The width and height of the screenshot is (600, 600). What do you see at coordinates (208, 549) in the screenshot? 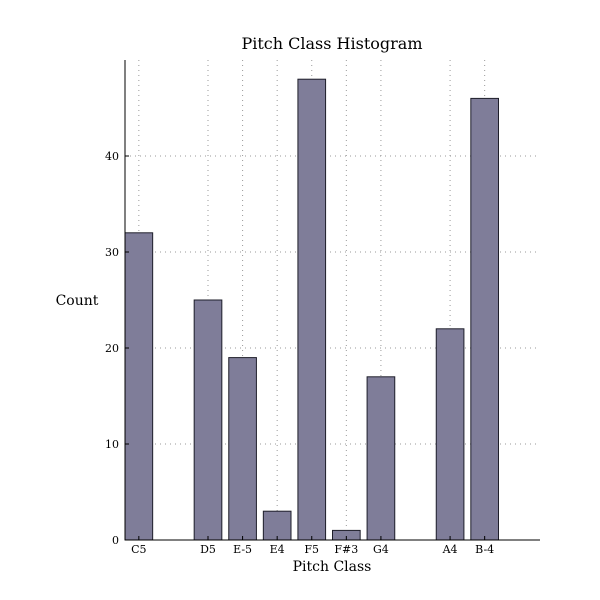
I see `x-tick-label: D5` at bounding box center [208, 549].